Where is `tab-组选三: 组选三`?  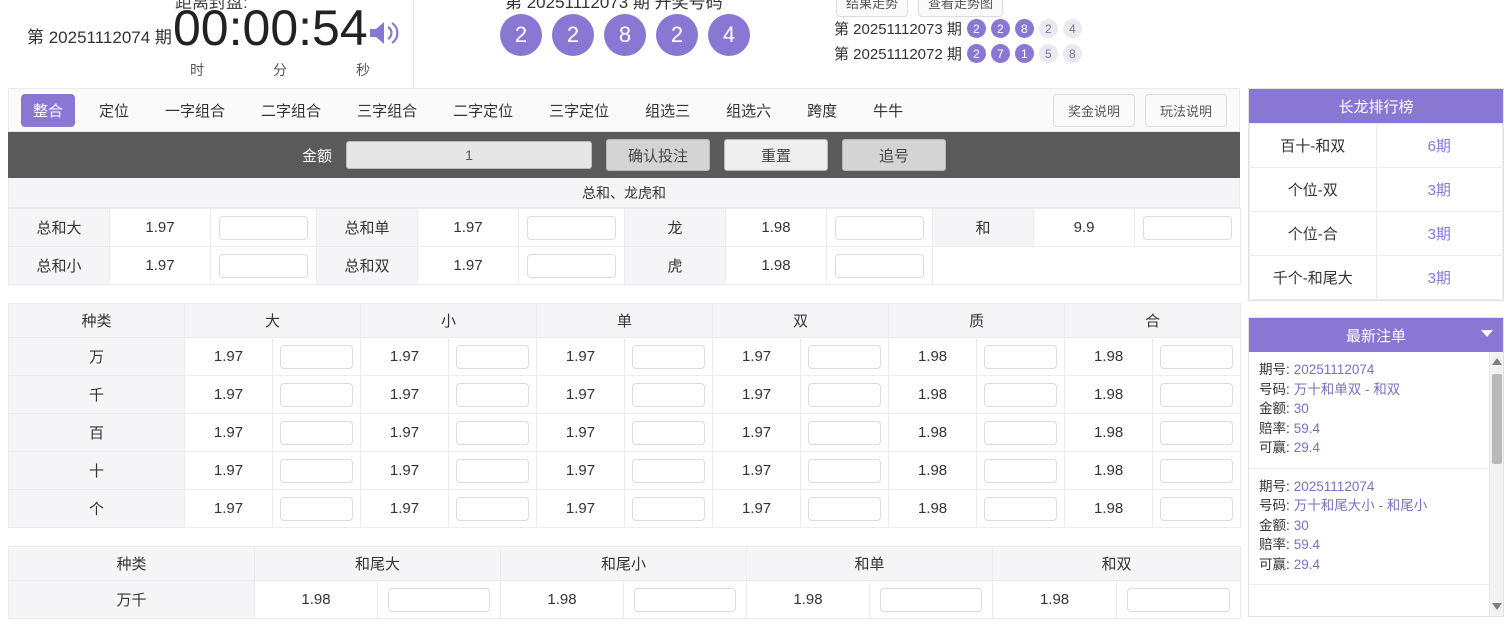
tab-组选三: 组选三 is located at coordinates (668, 111).